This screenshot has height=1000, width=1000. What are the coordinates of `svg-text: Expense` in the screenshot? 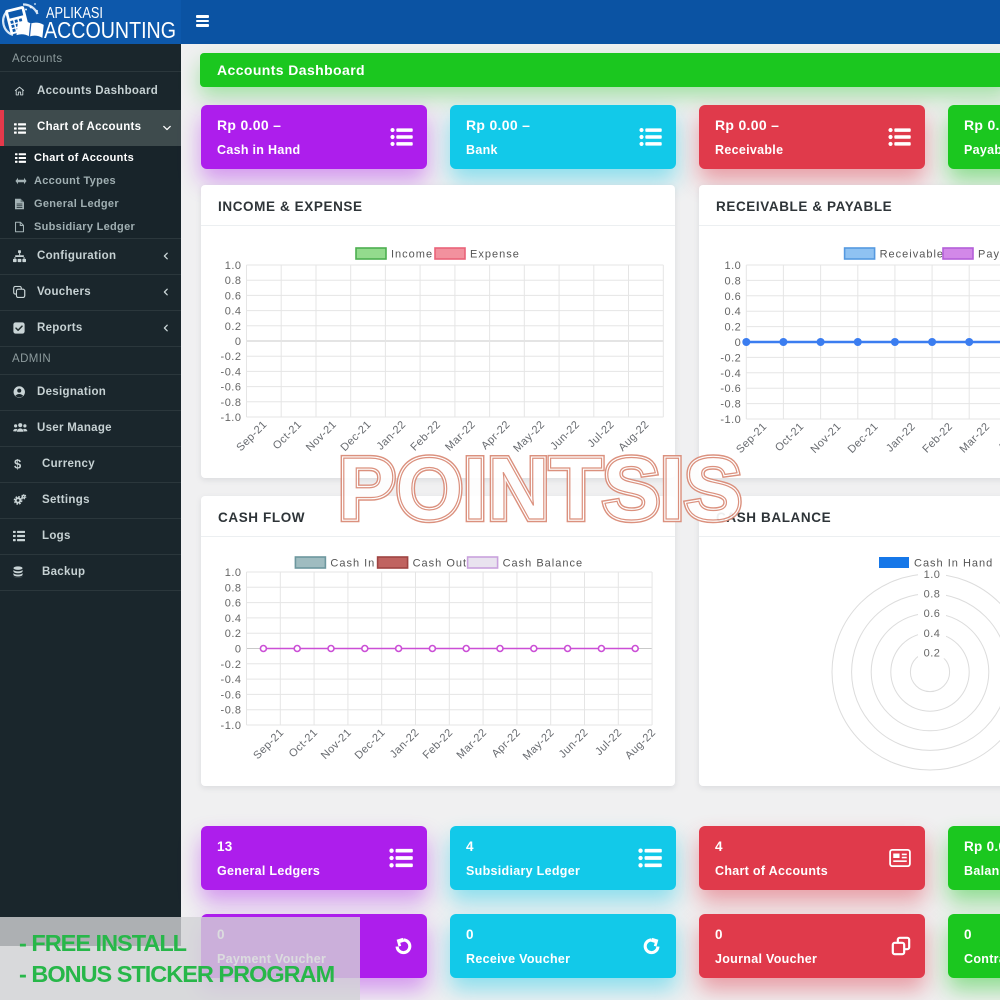 It's located at (495, 255).